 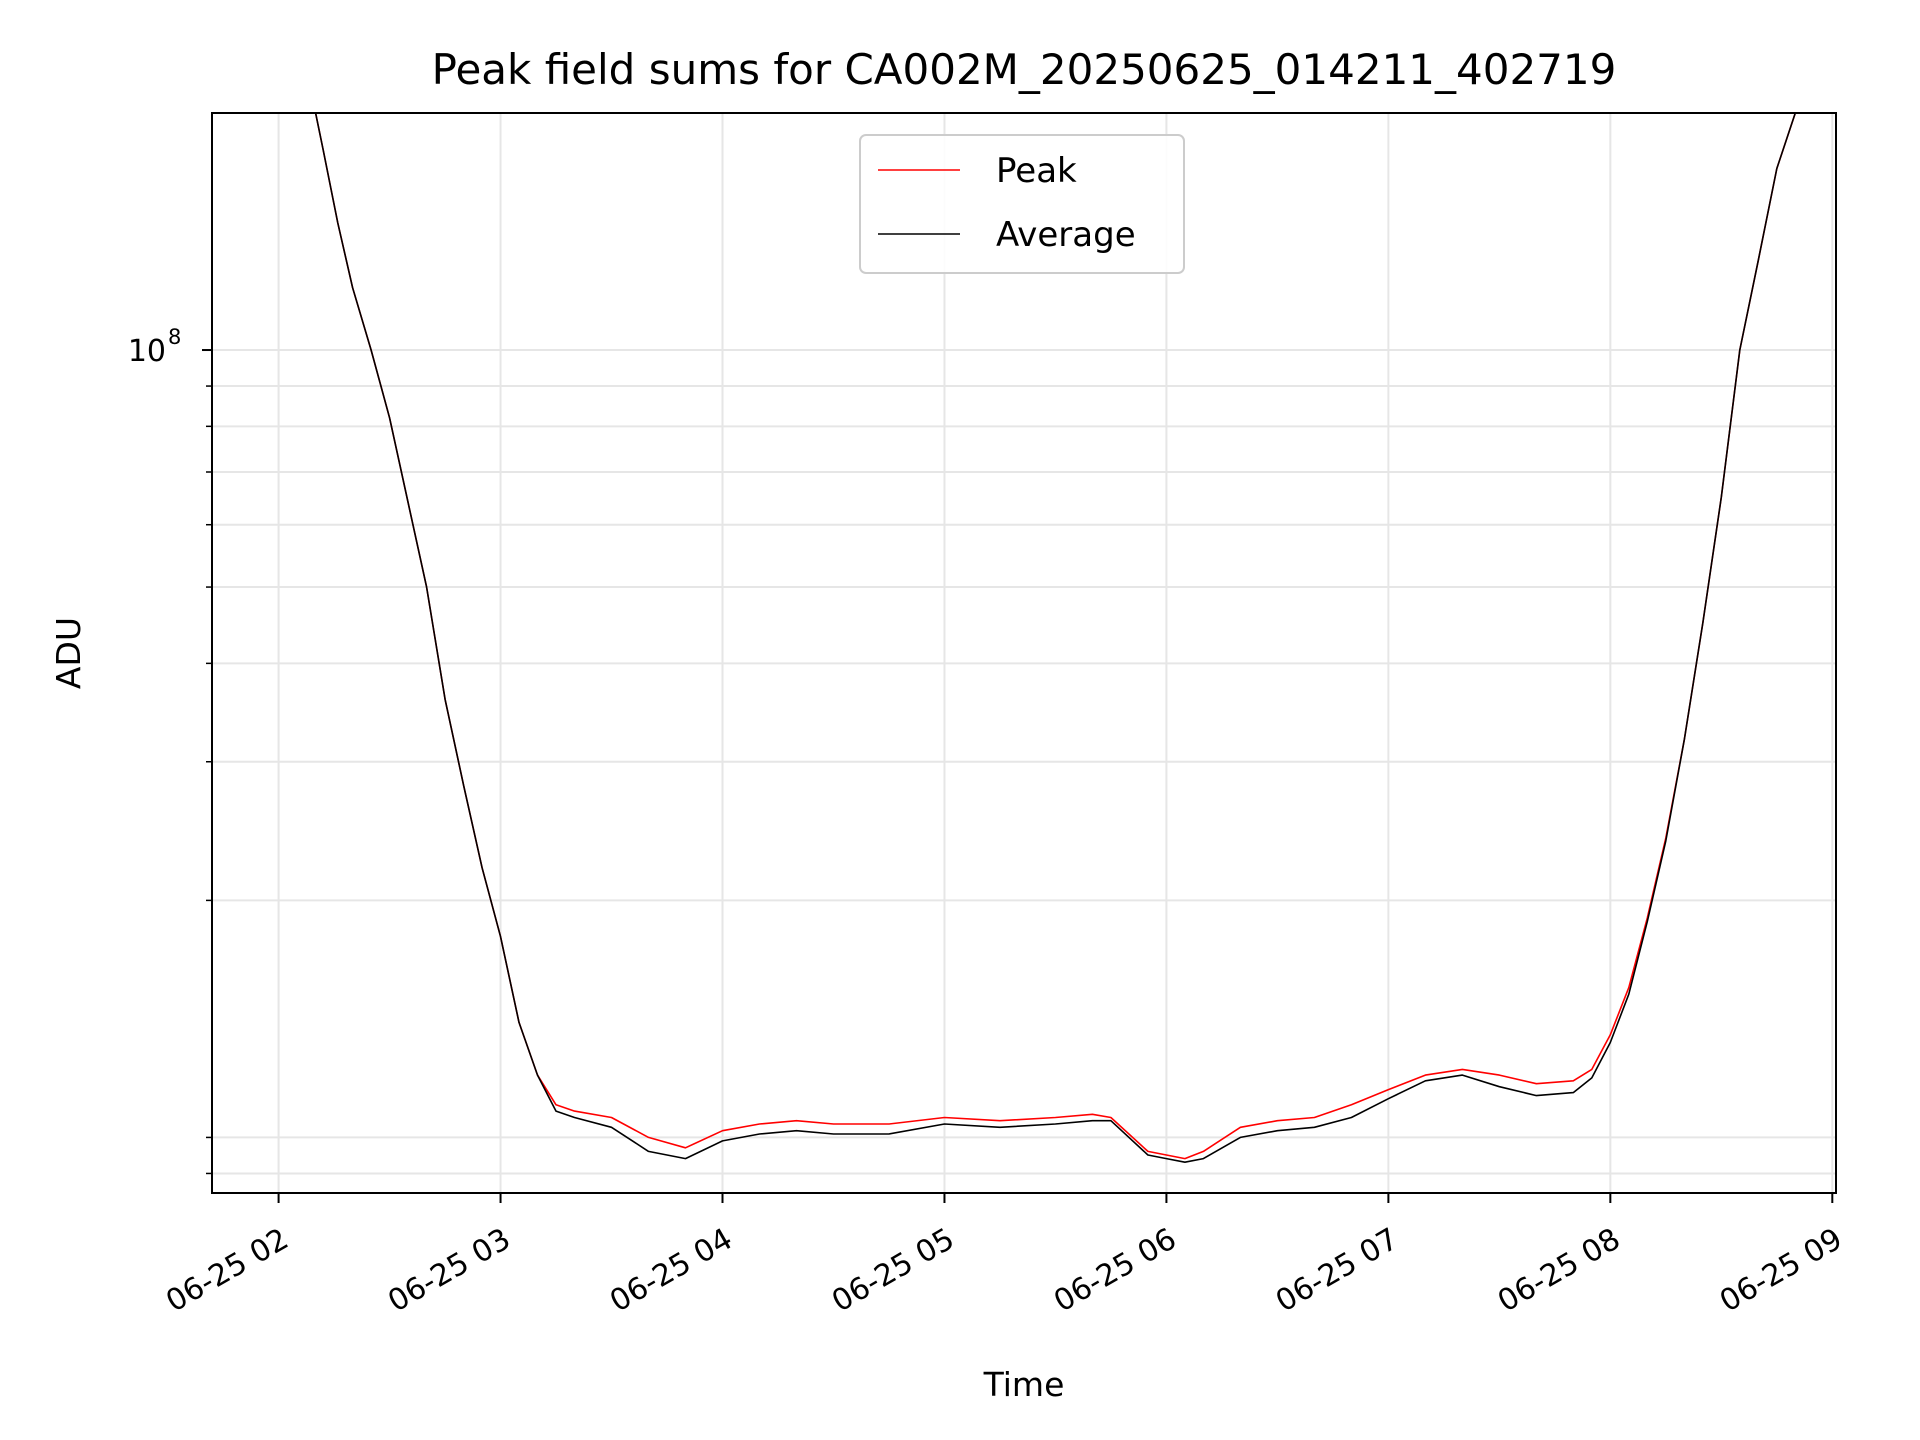 I want to click on legend-label-peak: Peak, so click(x=1036, y=171).